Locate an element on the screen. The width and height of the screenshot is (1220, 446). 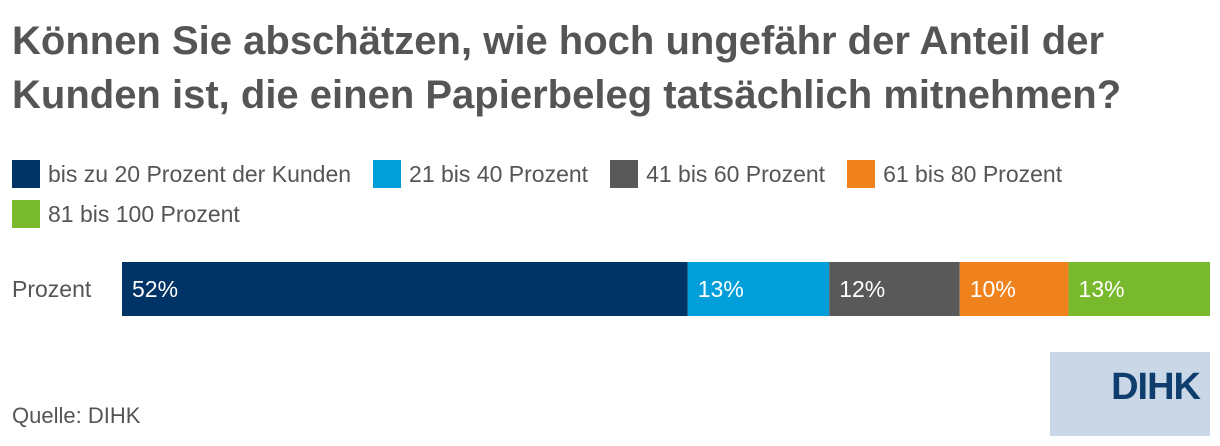
legend-item: 81 bis 100 Prozent is located at coordinates (126, 214).